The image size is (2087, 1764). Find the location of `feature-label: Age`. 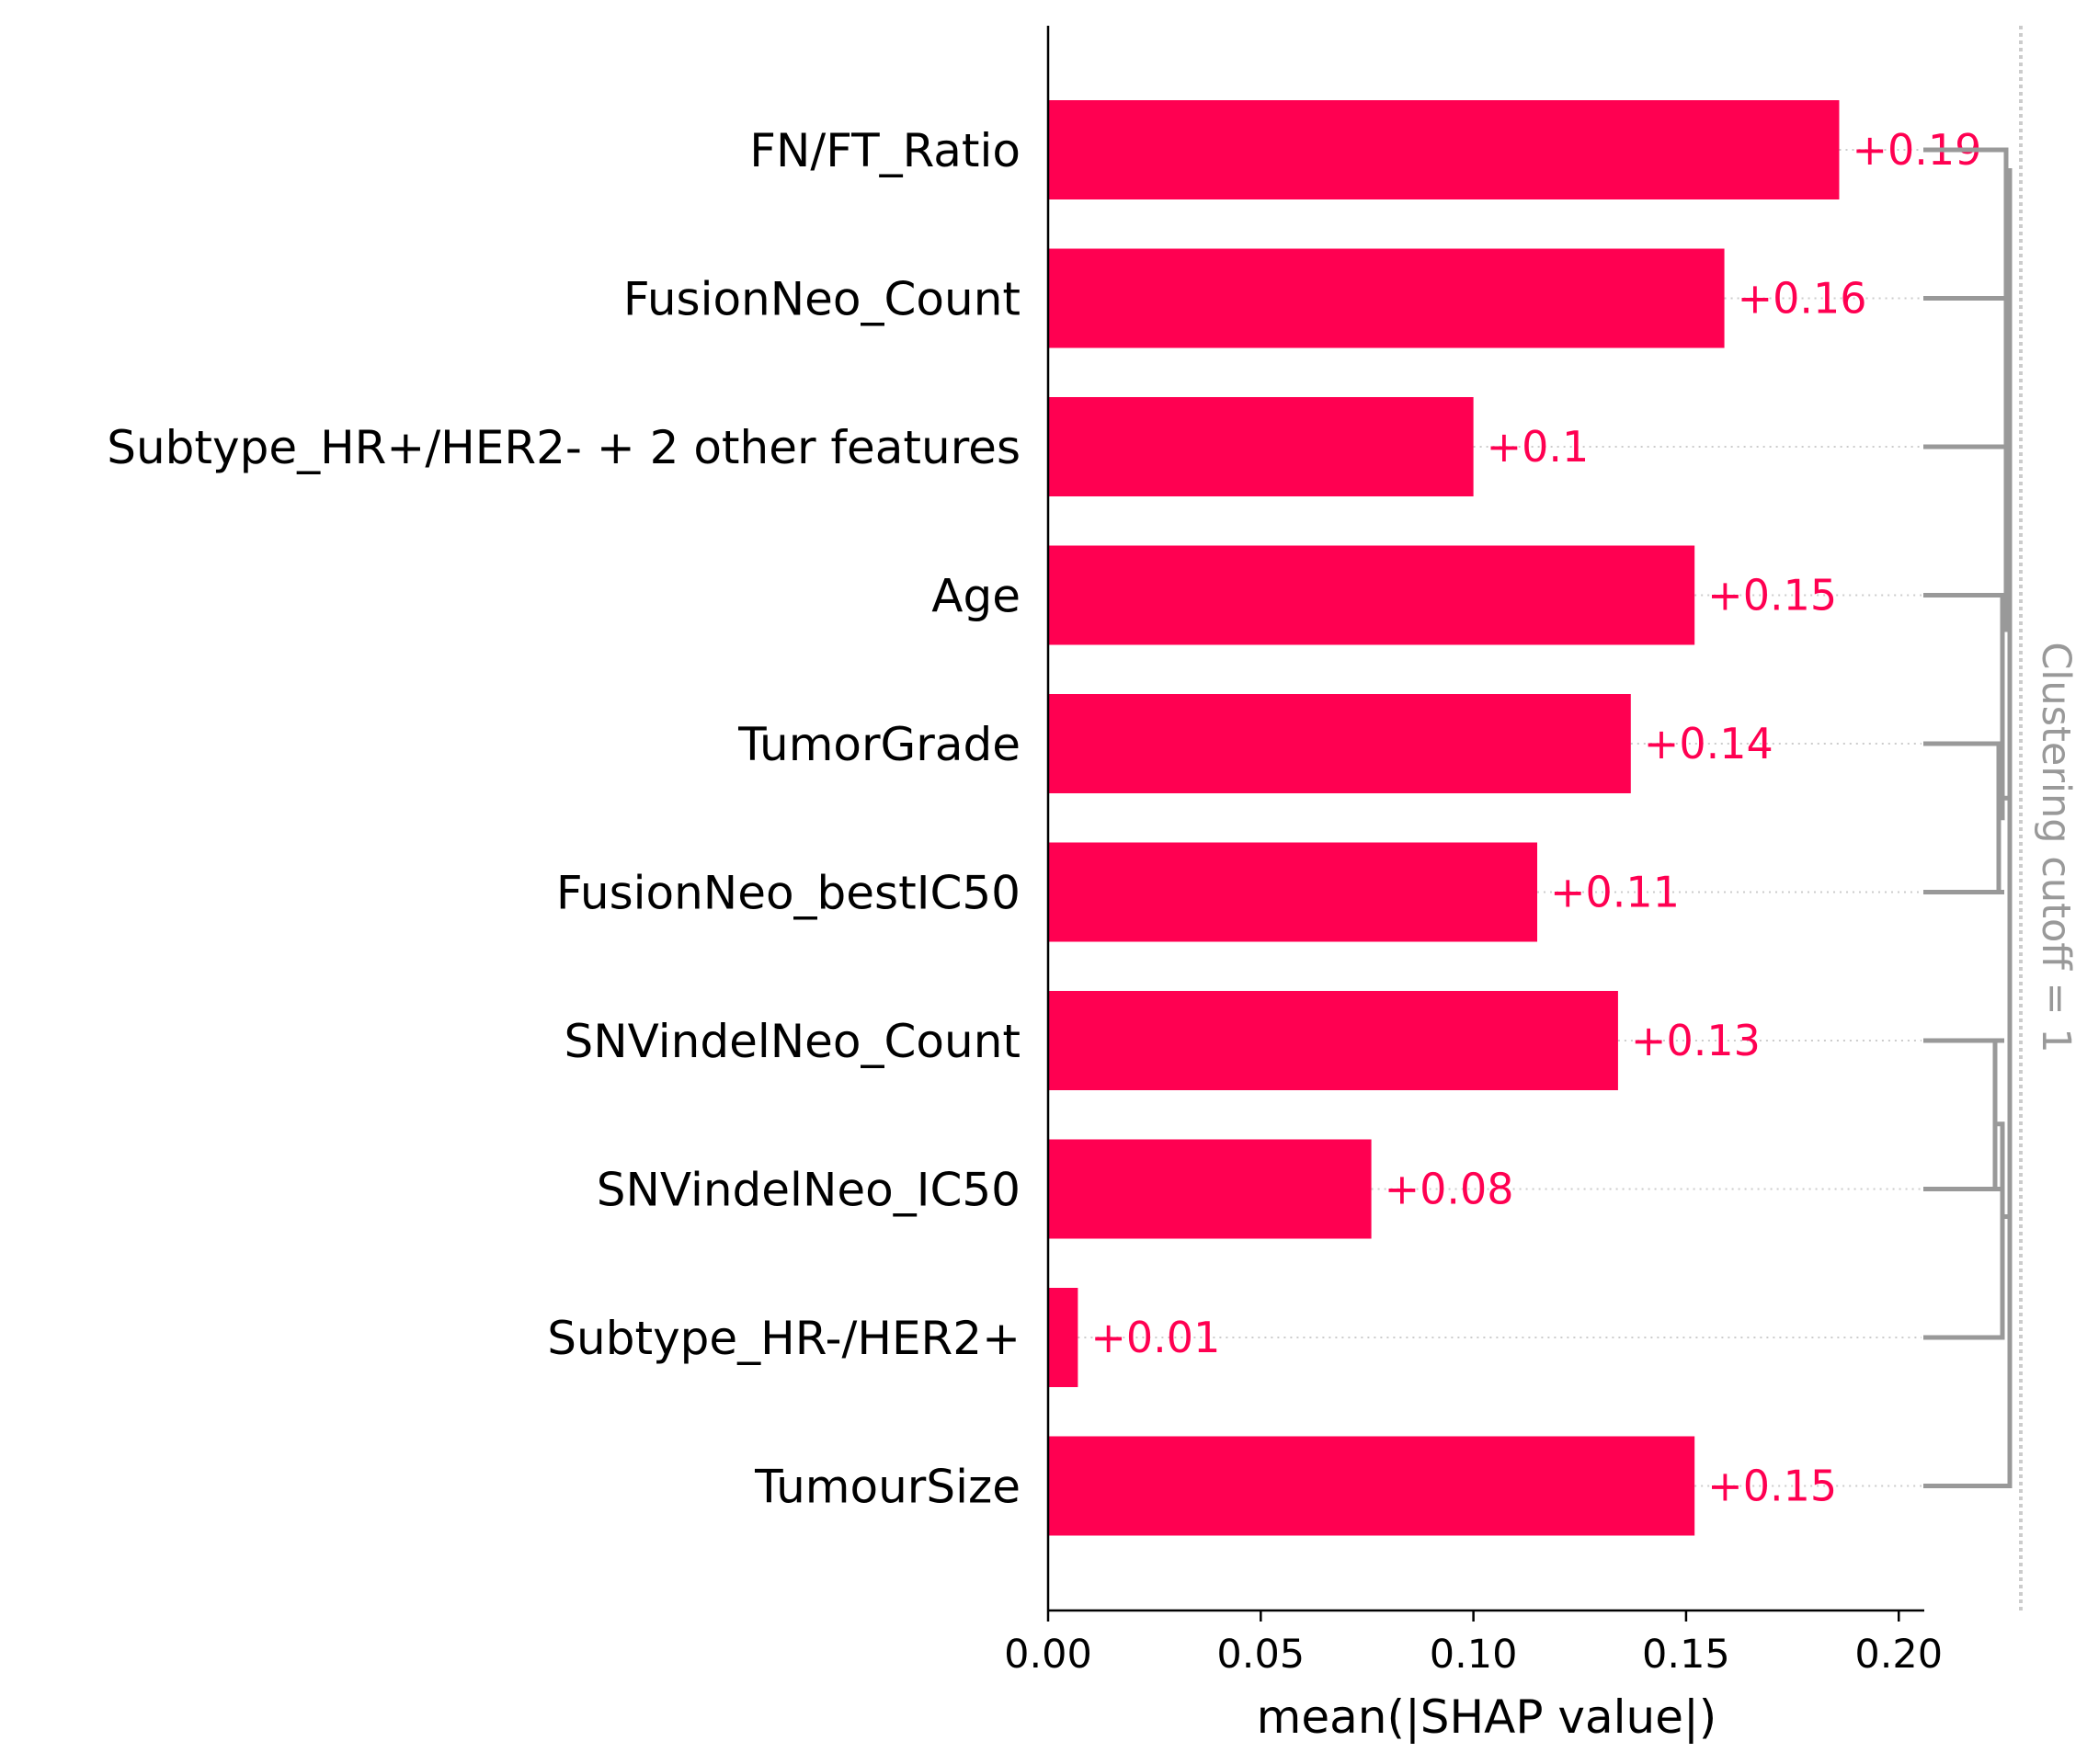

feature-label: Age is located at coordinates (976, 596).